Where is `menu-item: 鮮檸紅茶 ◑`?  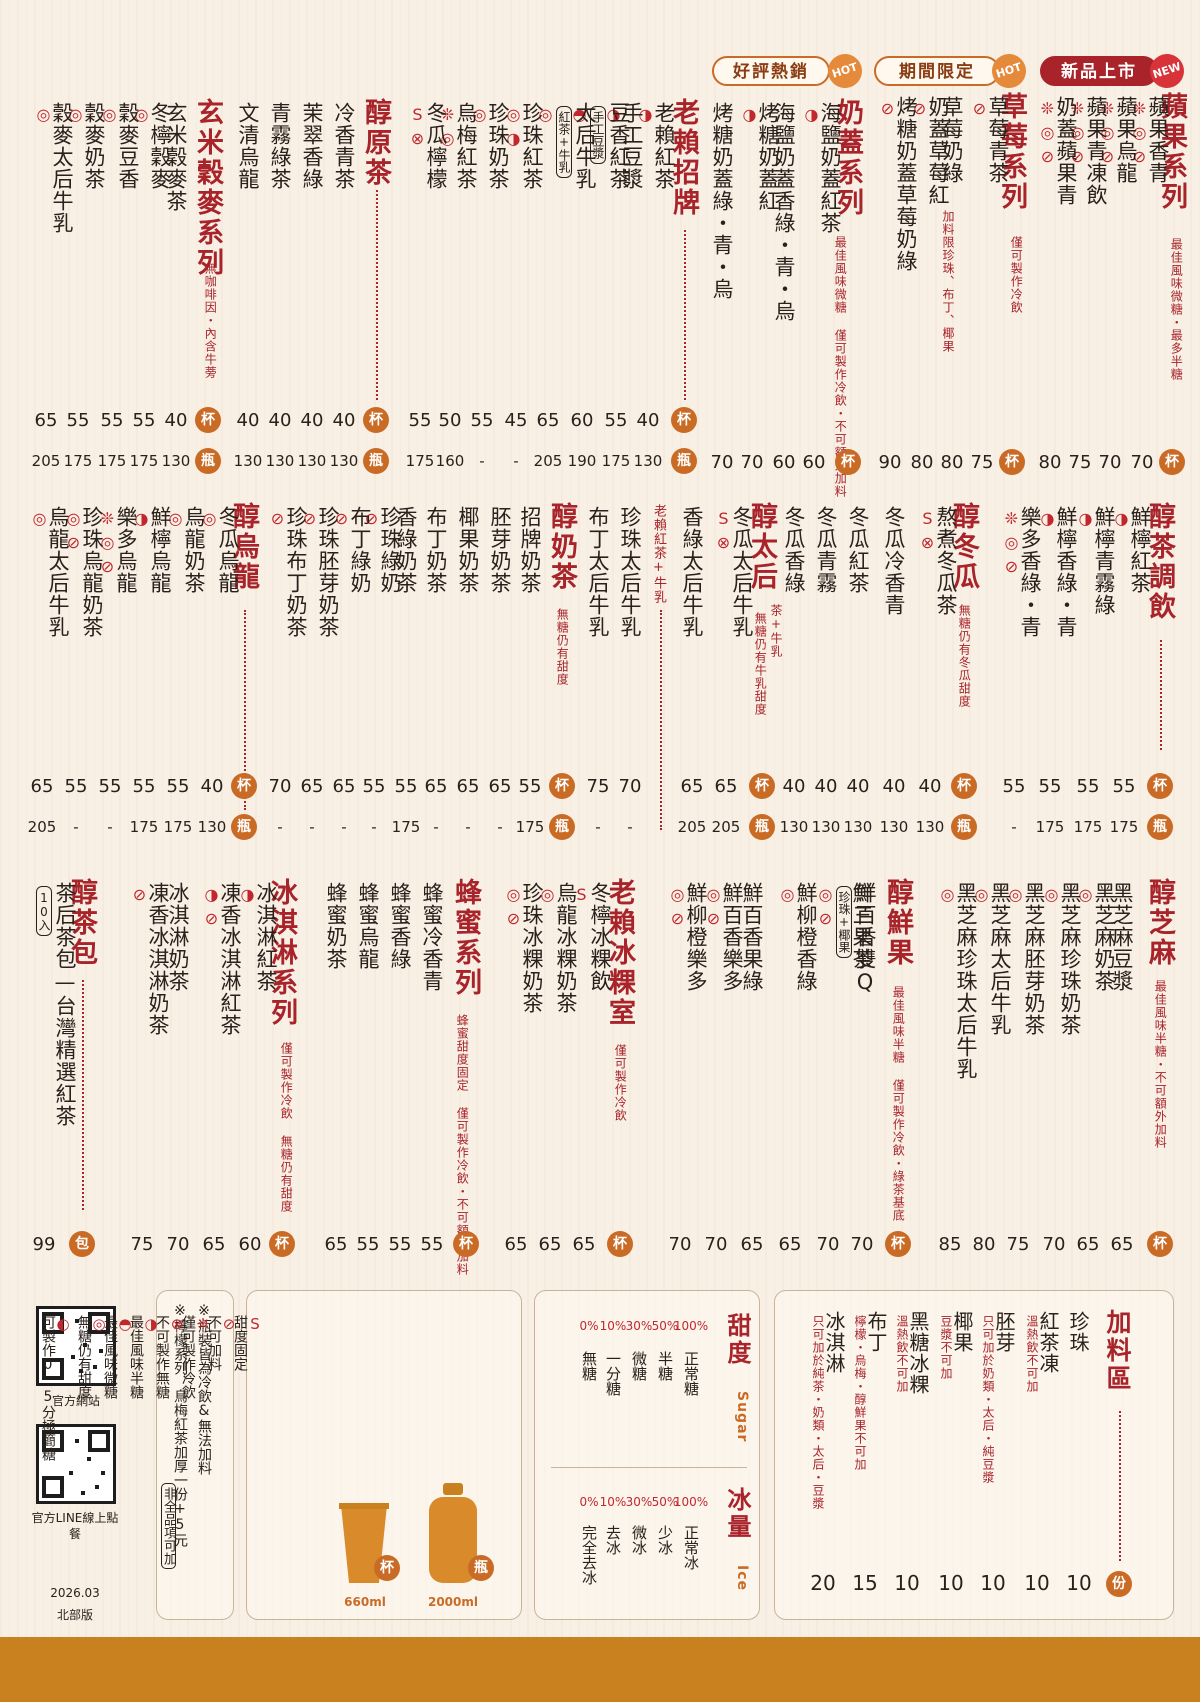 menu-item: 鮮檸紅茶 ◑ is located at coordinates (1132, 550).